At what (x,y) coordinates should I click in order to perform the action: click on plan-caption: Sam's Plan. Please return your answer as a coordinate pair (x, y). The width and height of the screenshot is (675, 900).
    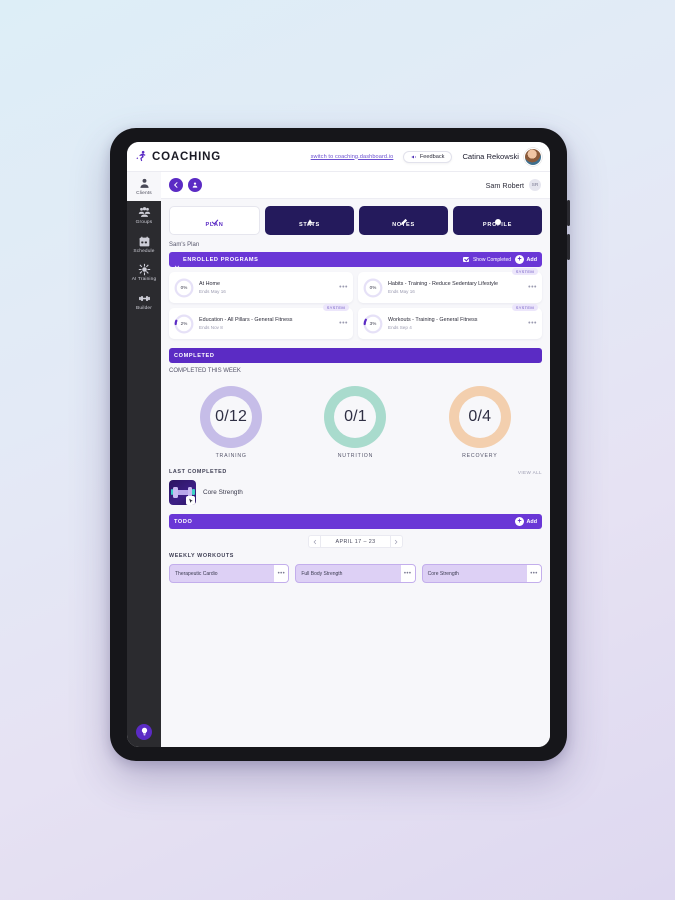
    Looking at the image, I should click on (184, 245).